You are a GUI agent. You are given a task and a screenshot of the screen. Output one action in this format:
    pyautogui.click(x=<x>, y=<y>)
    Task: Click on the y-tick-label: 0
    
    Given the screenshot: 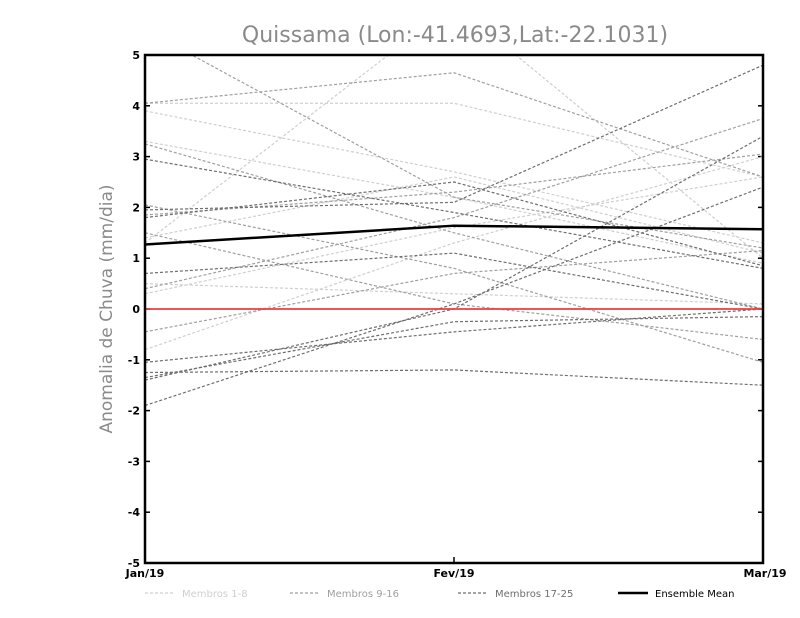 What is the action you would take?
    pyautogui.click(x=136, y=309)
    